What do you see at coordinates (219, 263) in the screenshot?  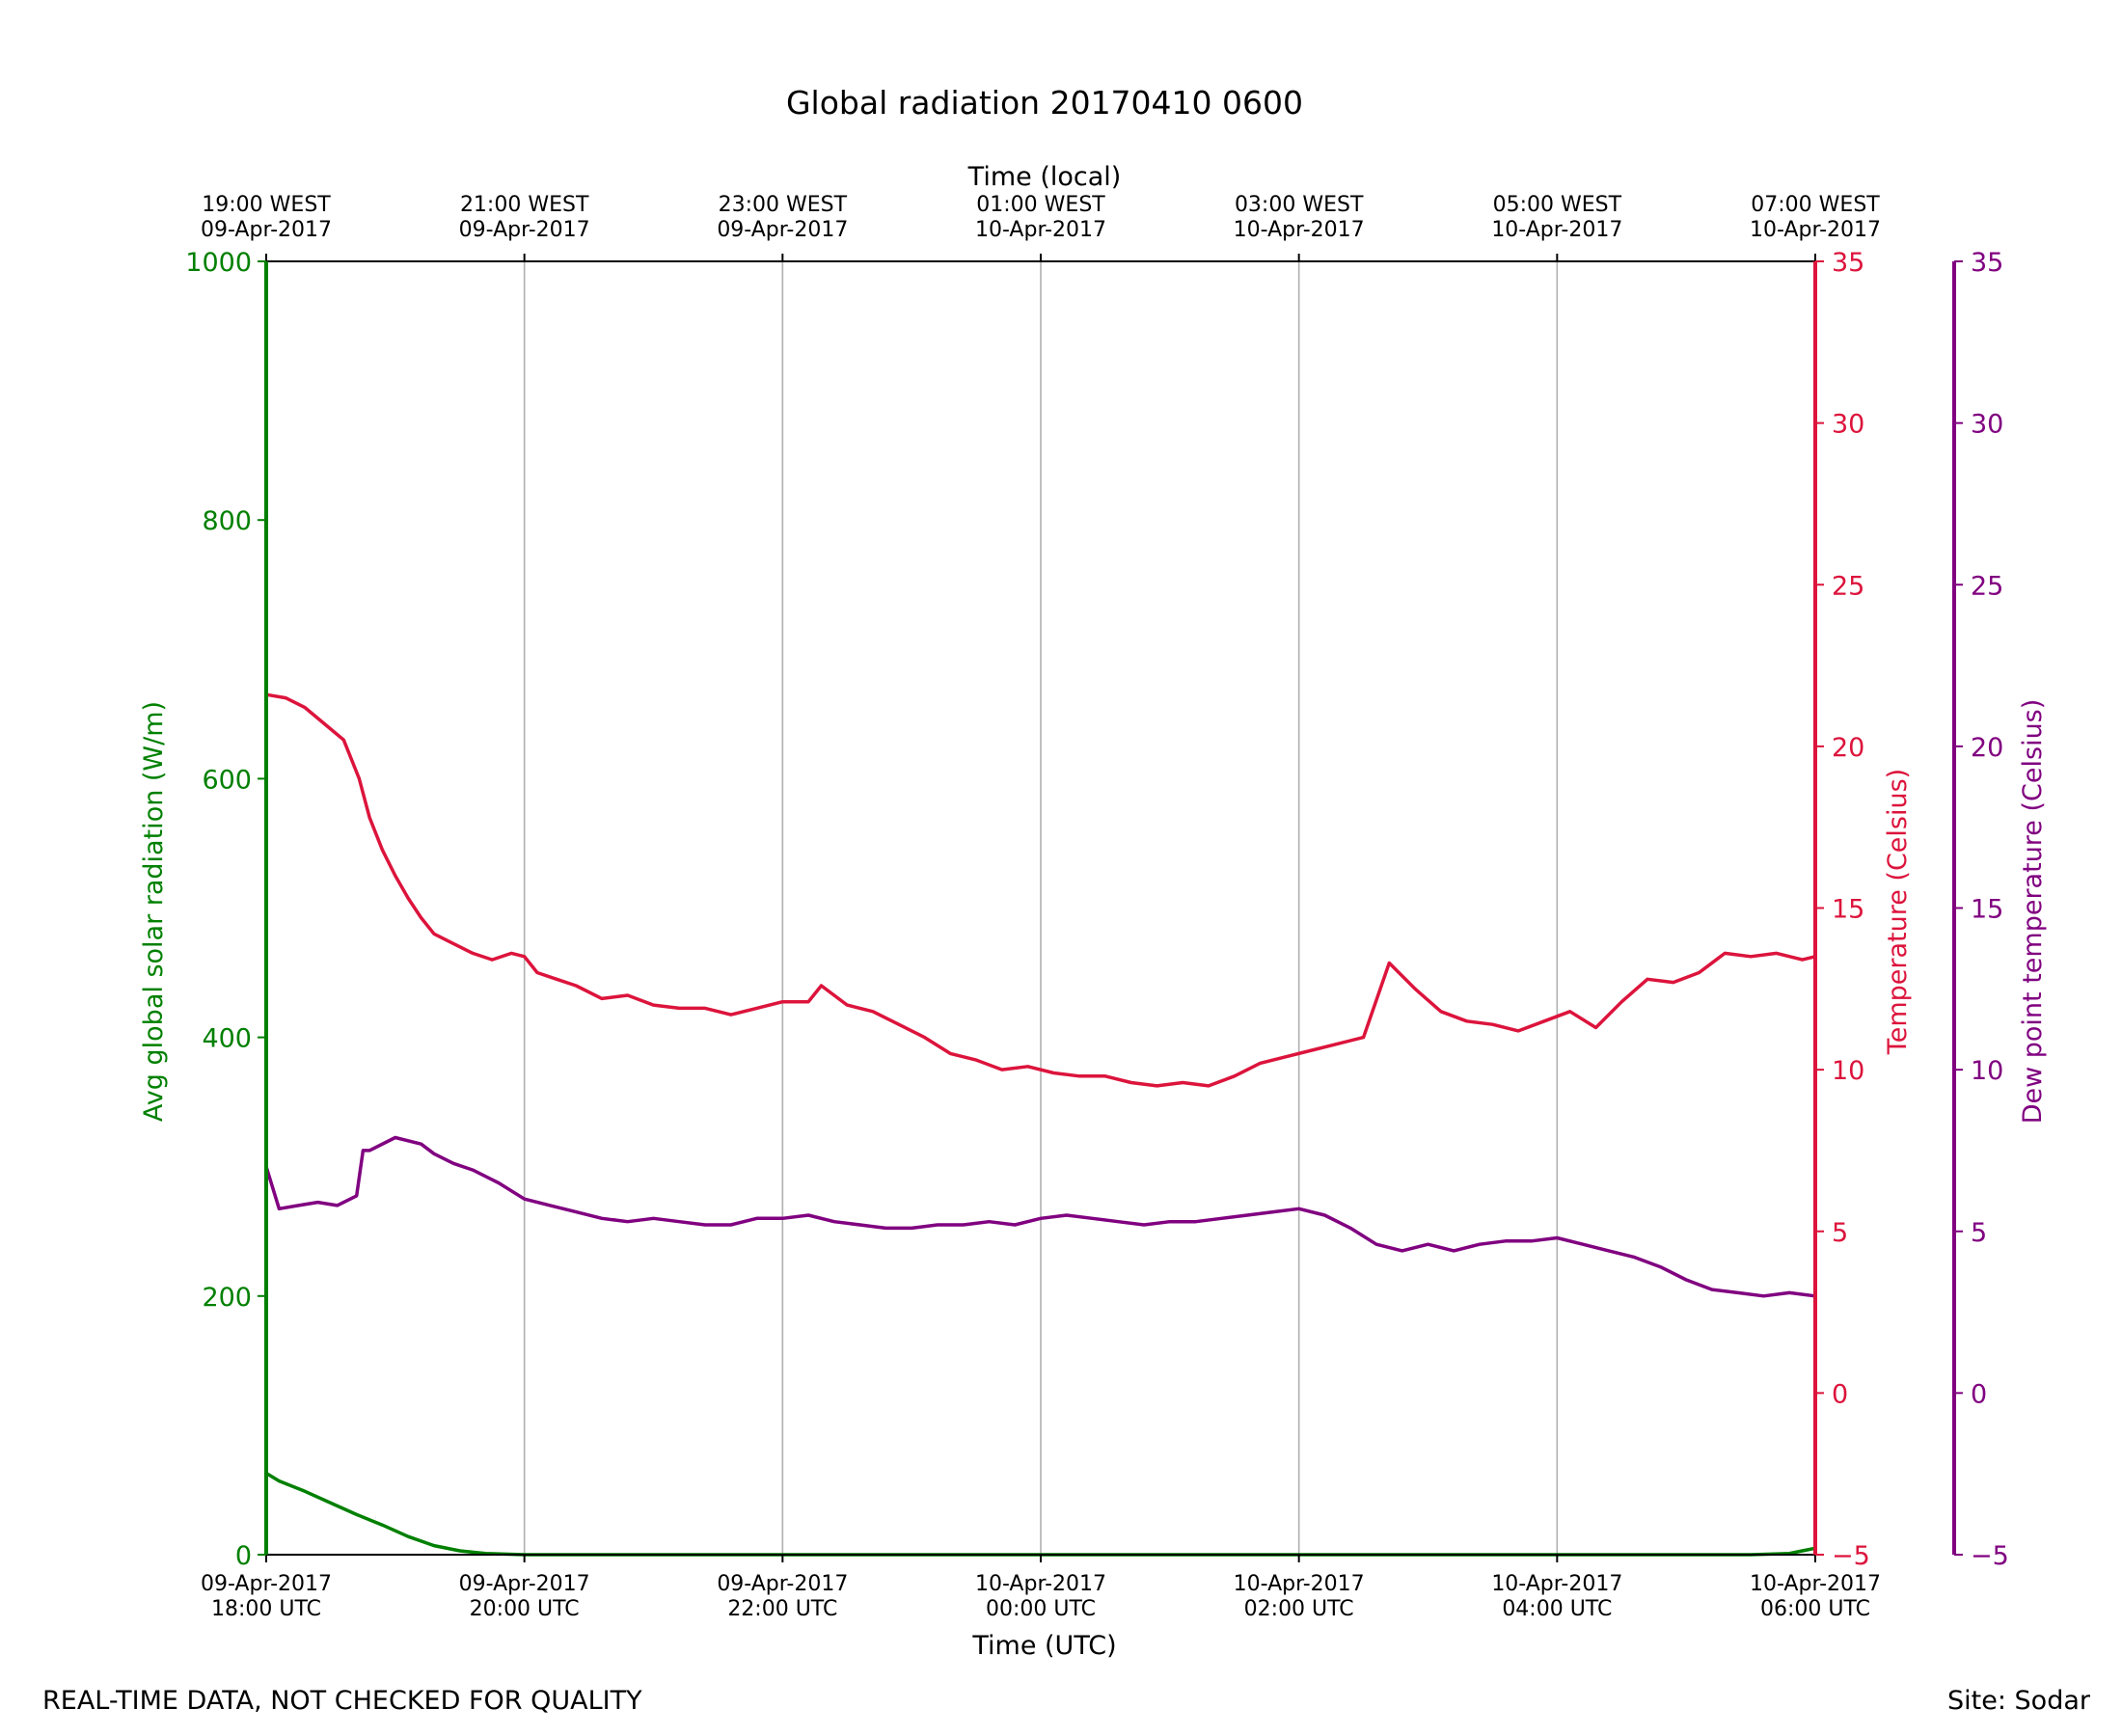 I see `y-tick-label-left: 1000` at bounding box center [219, 263].